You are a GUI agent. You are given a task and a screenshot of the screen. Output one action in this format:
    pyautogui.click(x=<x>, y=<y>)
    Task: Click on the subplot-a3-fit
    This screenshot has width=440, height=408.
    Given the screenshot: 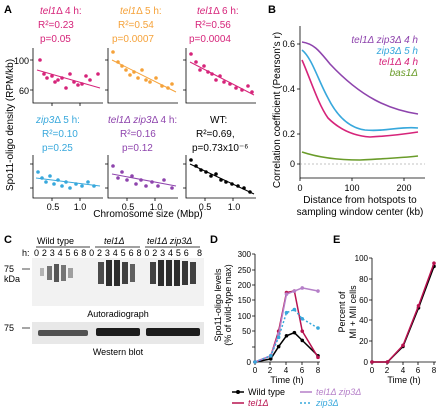 What is the action you would take?
    pyautogui.click(x=222, y=78)
    